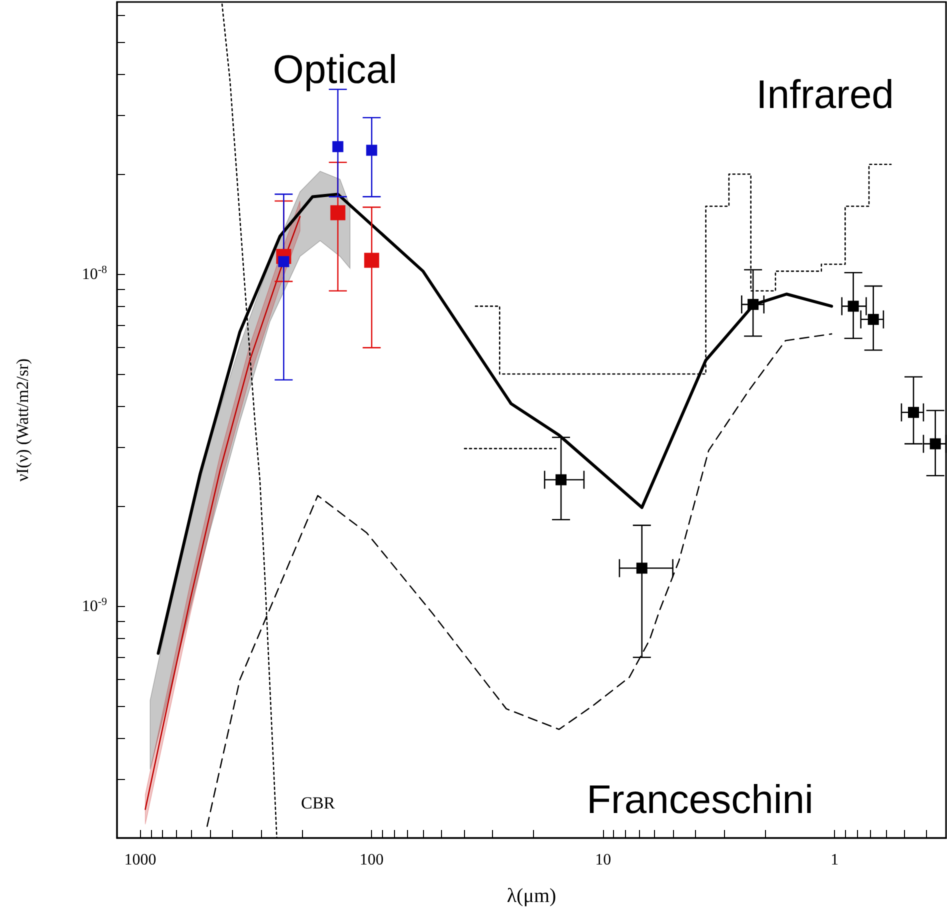 This screenshot has width=947, height=917. I want to click on x-tick-label: 10, so click(603, 860).